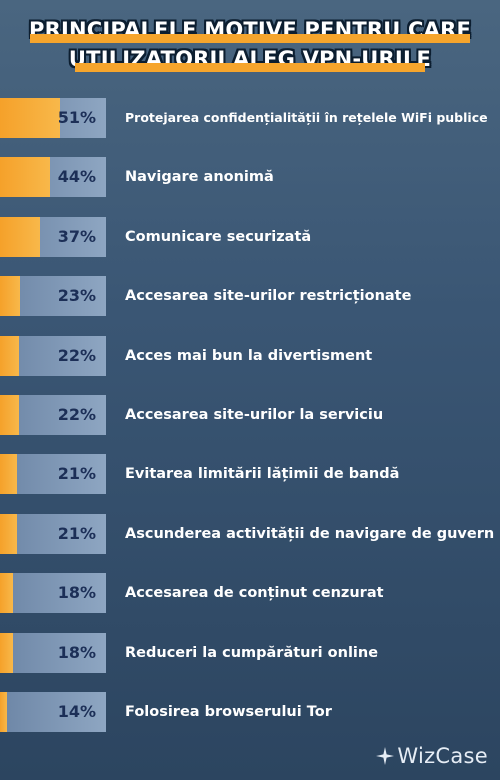 The image size is (500, 780). I want to click on data-label: 37%, so click(76, 236).